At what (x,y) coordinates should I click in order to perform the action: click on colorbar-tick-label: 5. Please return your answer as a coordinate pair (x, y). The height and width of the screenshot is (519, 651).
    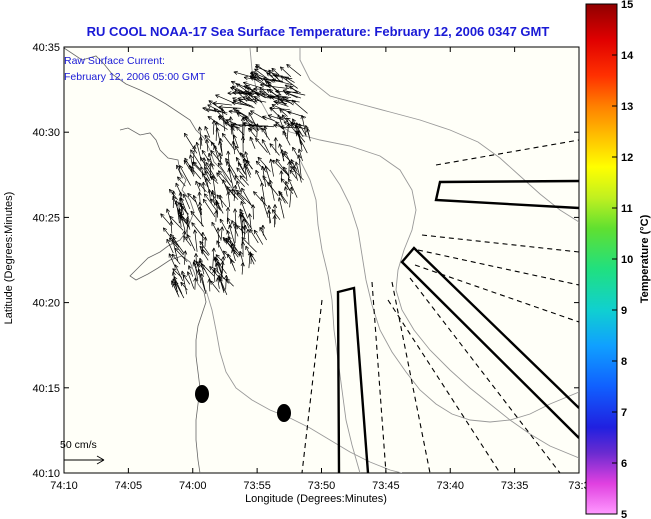
    Looking at the image, I should click on (624, 514).